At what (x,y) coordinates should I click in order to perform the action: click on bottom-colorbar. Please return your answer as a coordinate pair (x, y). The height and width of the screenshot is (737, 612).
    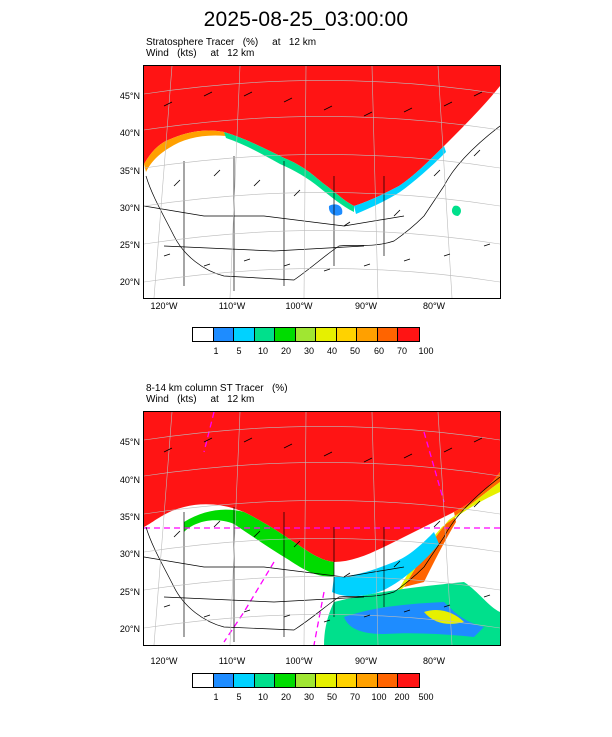
    Looking at the image, I should click on (306, 680).